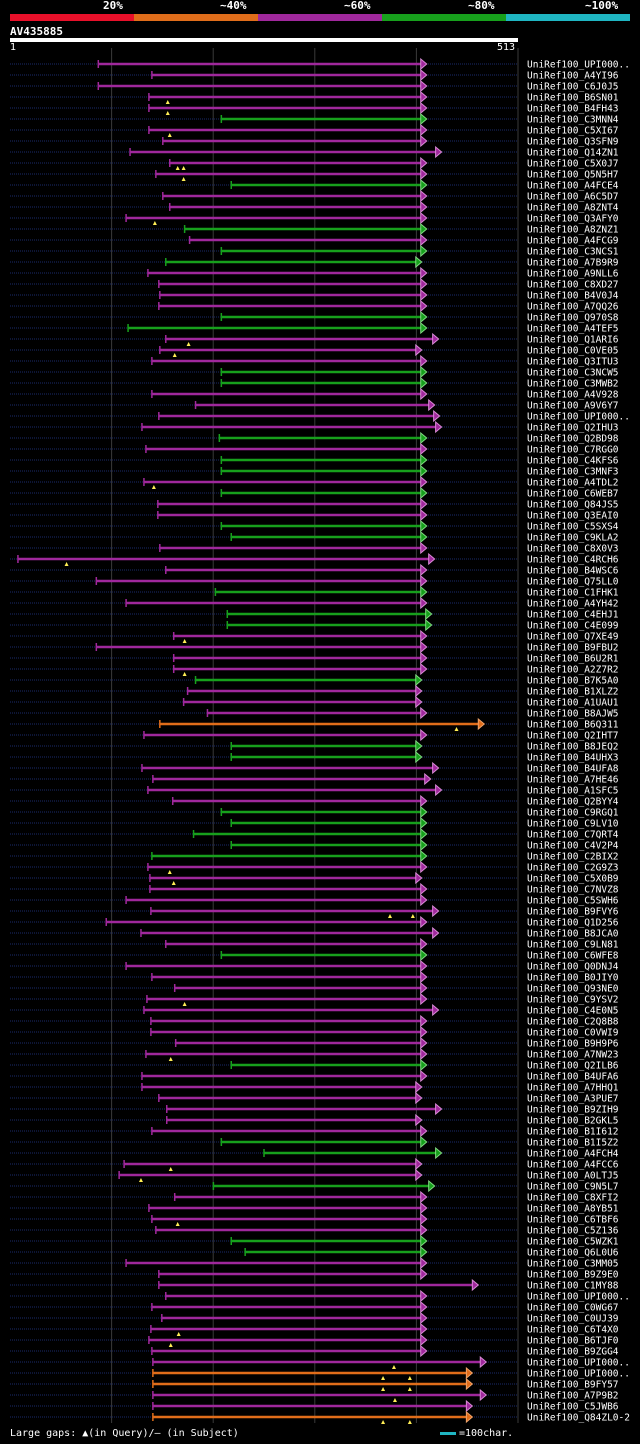 Image resolution: width=640 pixels, height=1444 pixels. I want to click on hit-row: UniRef100_C2Q8B8, so click(314, 1021).